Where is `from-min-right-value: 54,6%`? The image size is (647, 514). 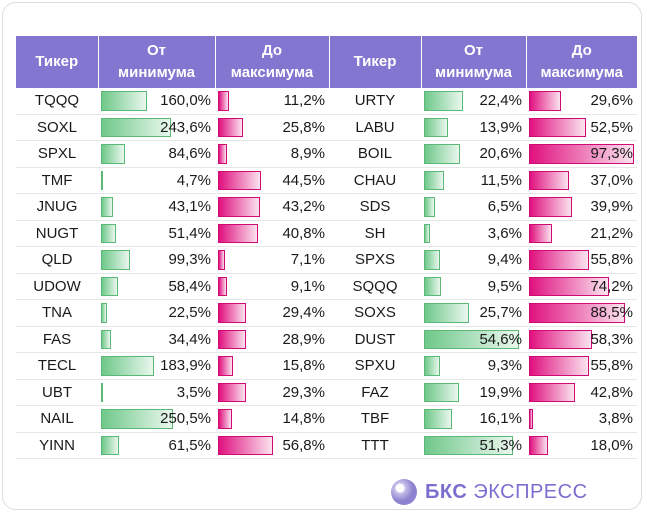
from-min-right-value: 54,6% is located at coordinates (500, 339).